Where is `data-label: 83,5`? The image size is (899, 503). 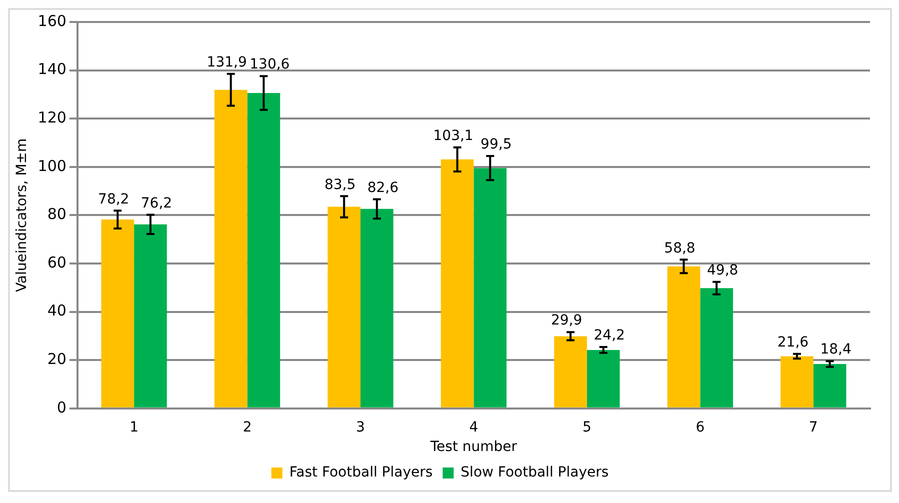 data-label: 83,5 is located at coordinates (340, 184).